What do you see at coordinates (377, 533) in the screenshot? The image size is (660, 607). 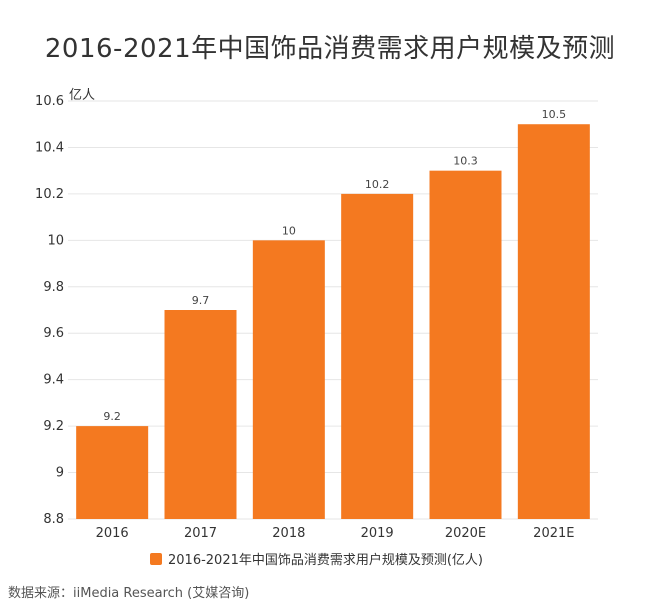 I see `x-tick-label: 2019` at bounding box center [377, 533].